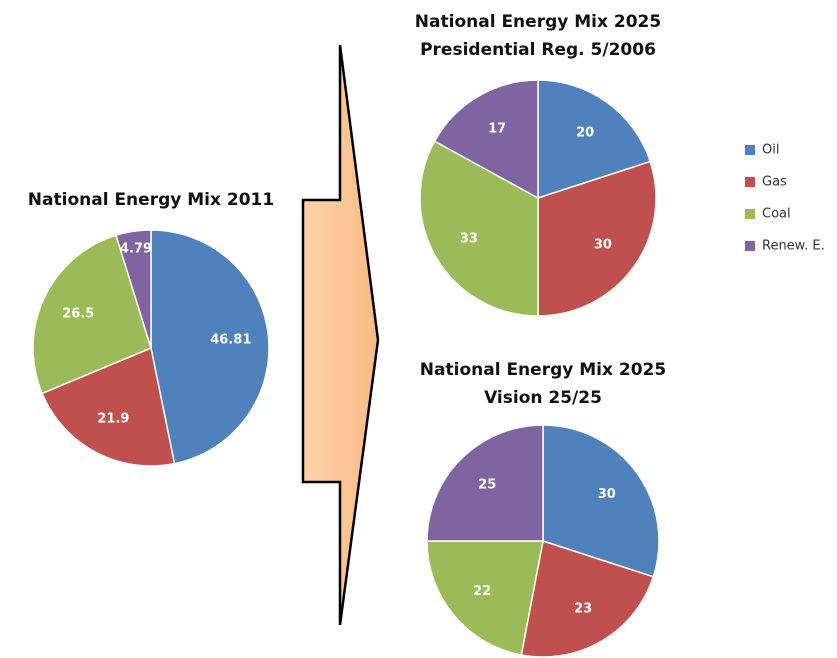  What do you see at coordinates (230, 339) in the screenshot?
I see `data-label: 46.81` at bounding box center [230, 339].